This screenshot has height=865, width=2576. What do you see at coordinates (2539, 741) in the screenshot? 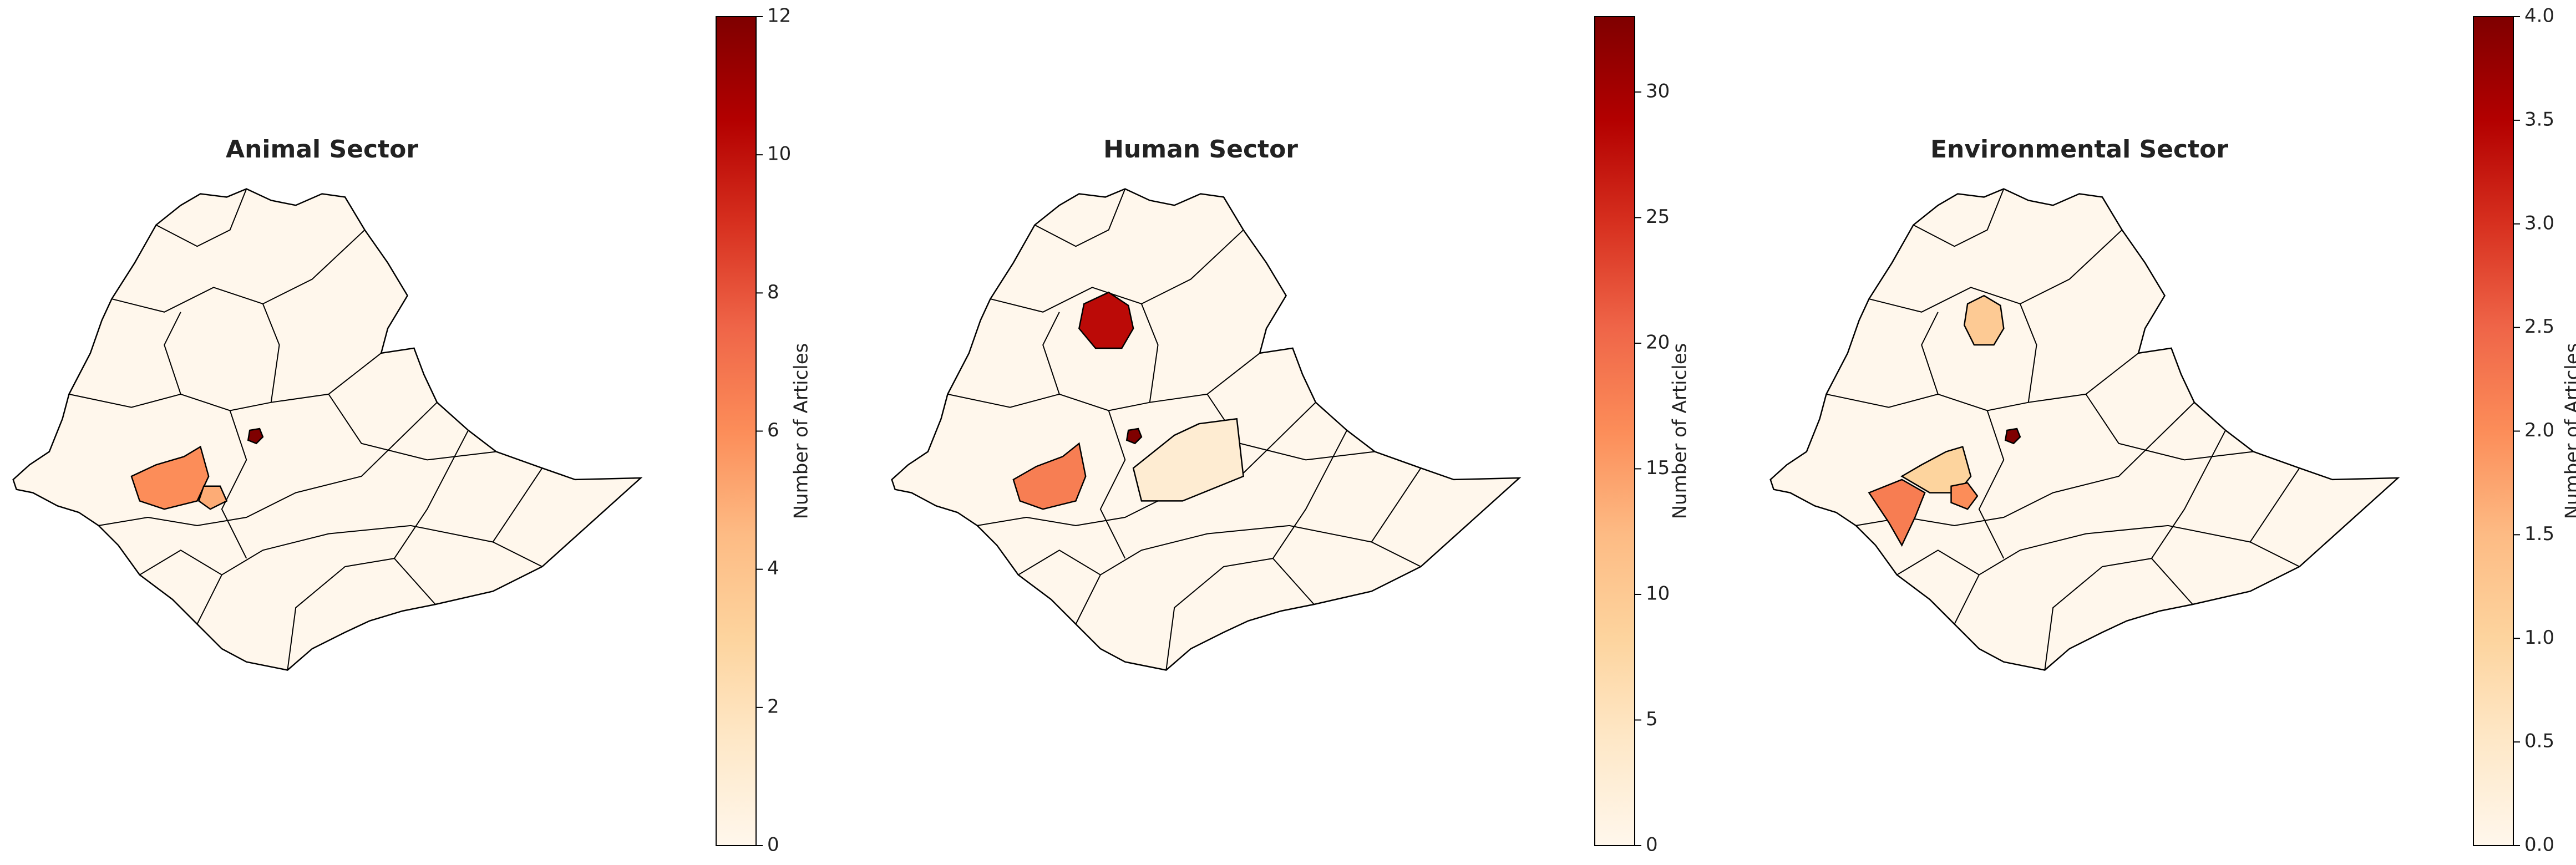
I see `colorbar-tick-label: 0.5` at bounding box center [2539, 741].